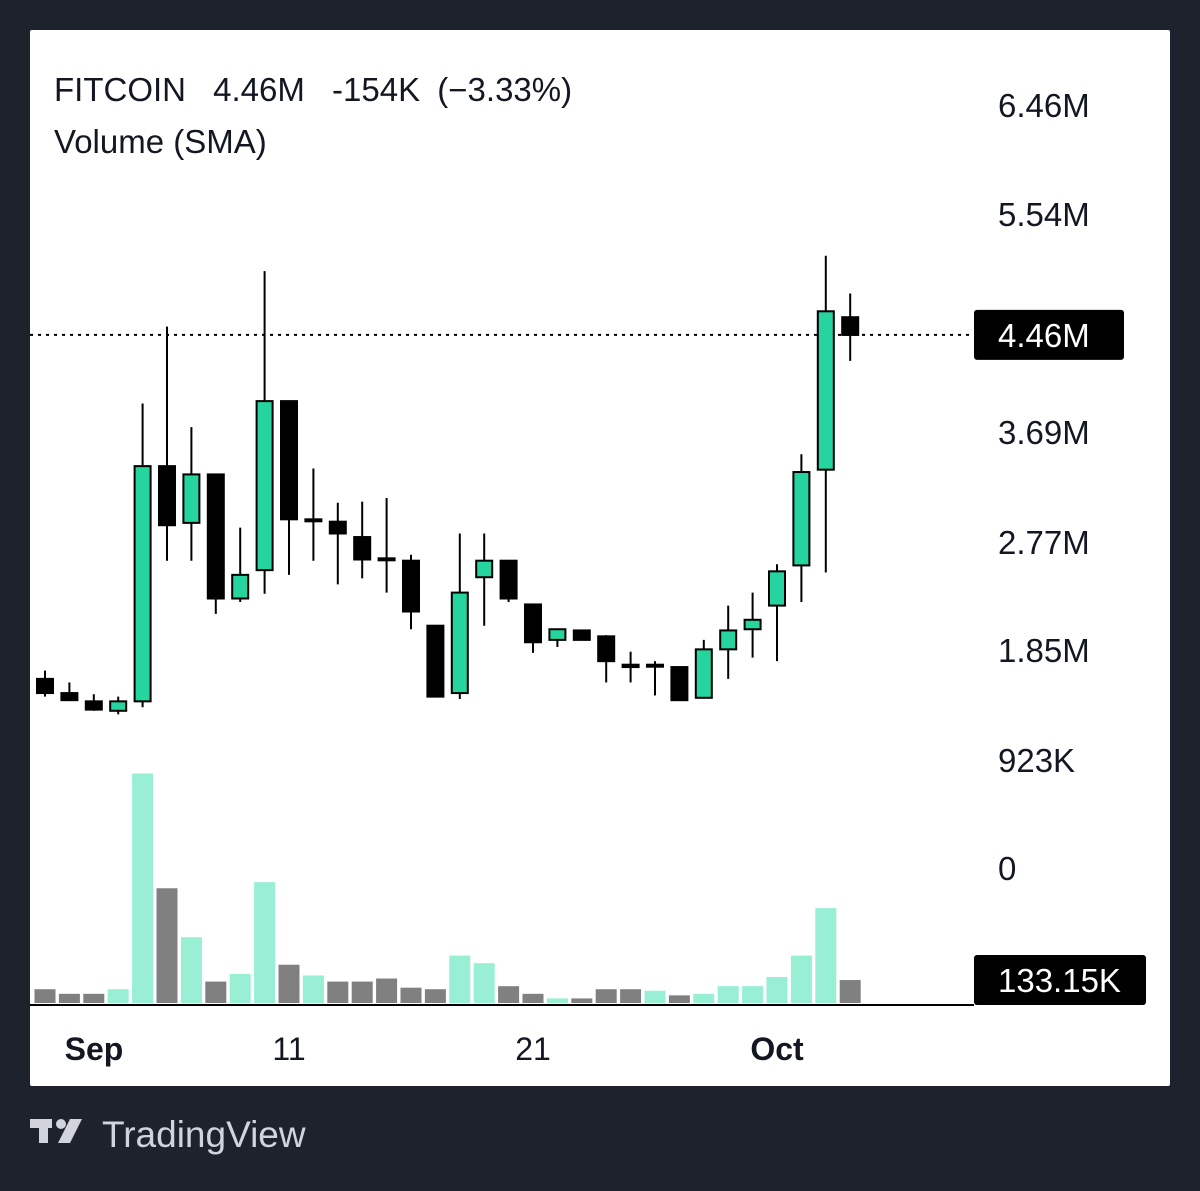  What do you see at coordinates (160, 141) in the screenshot?
I see `legend-indicator: Volume (SMA)` at bounding box center [160, 141].